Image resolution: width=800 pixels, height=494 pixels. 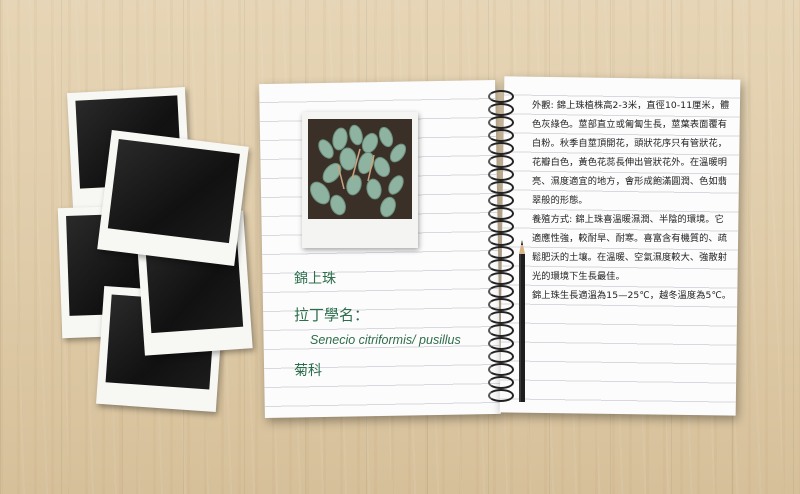 What do you see at coordinates (173, 198) in the screenshot?
I see `polaroid-photo` at bounding box center [173, 198].